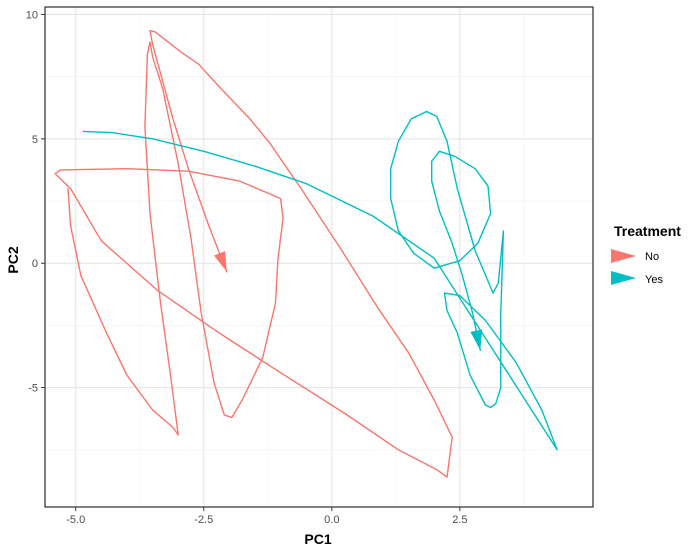 This screenshot has height=547, width=700. Describe the element at coordinates (35, 264) in the screenshot. I see `y-tick-label: 0` at that location.